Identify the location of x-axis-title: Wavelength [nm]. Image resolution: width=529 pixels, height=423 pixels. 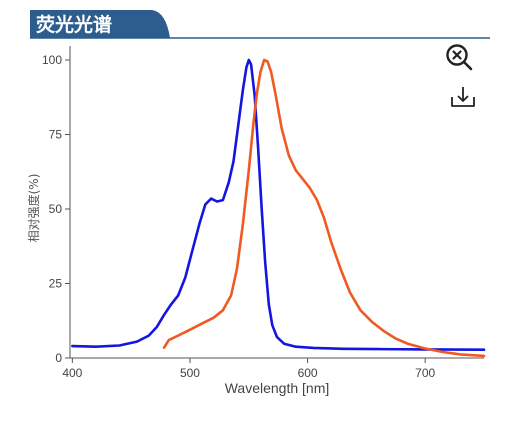
(277, 388).